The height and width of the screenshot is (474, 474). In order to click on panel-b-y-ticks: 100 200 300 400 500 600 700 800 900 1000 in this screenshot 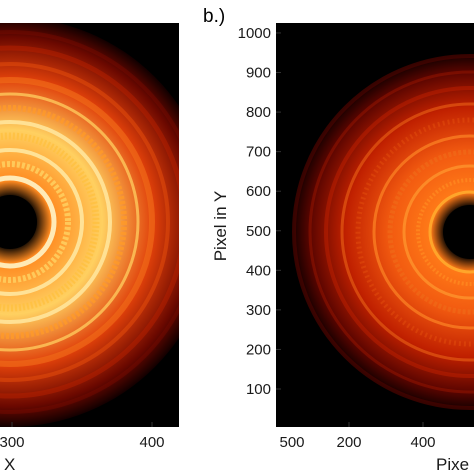, I will do `click(259, 211)`.